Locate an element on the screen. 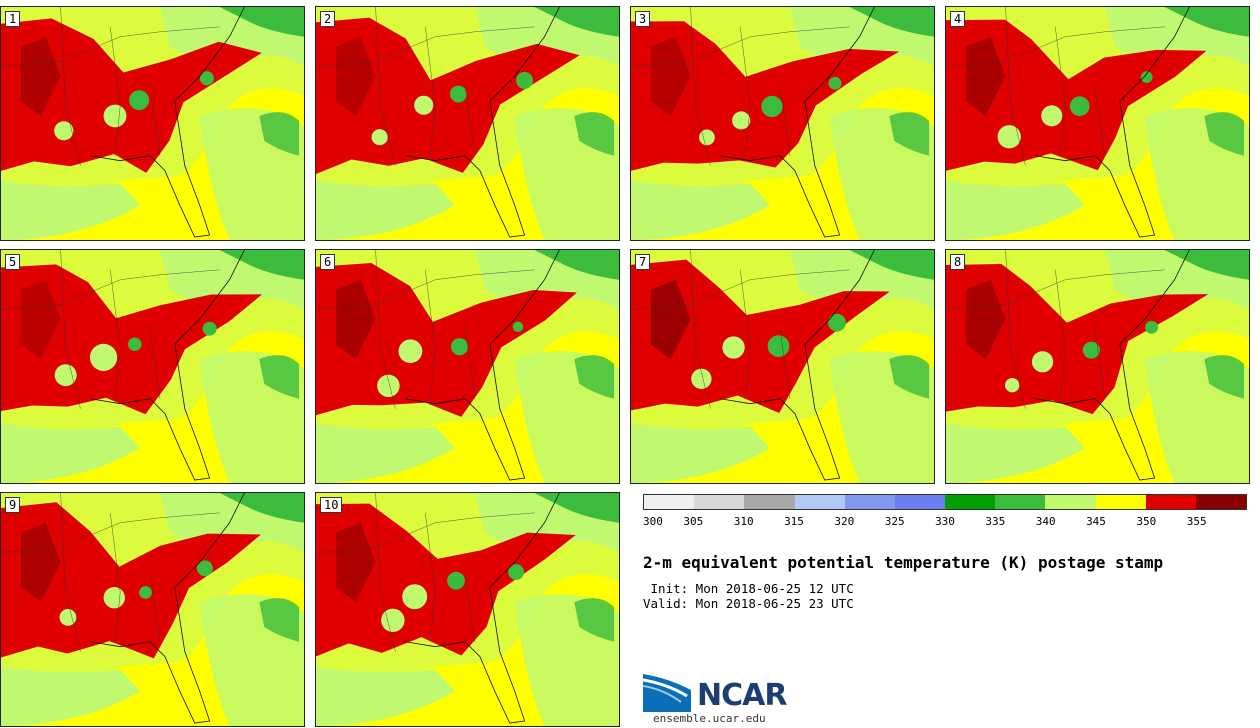 This screenshot has width=1260, height=728. colorbar-tick-label: 330 is located at coordinates (945, 521).